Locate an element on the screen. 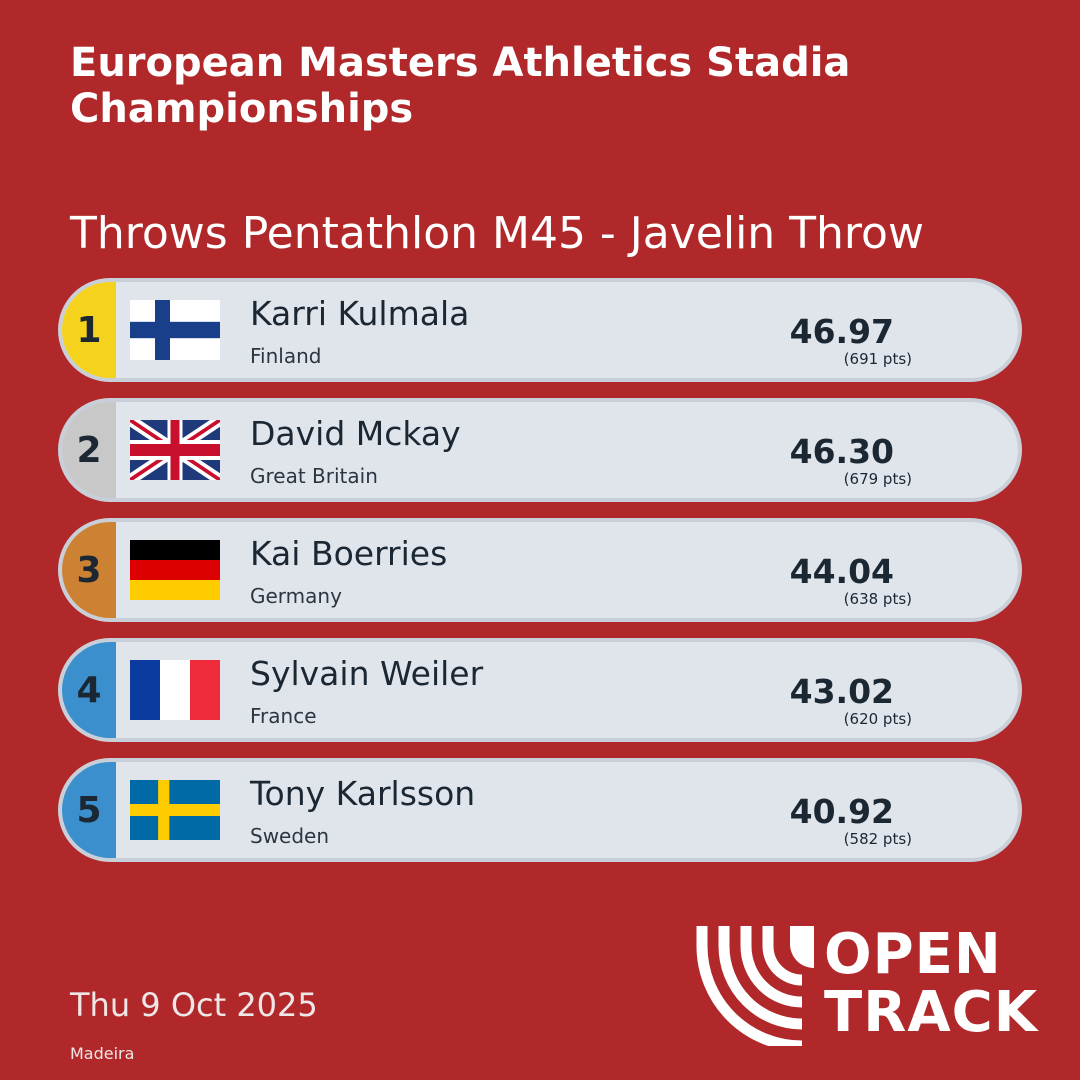 This screenshot has height=1080, width=1080. result-points: (638 pts) is located at coordinates (877, 599).